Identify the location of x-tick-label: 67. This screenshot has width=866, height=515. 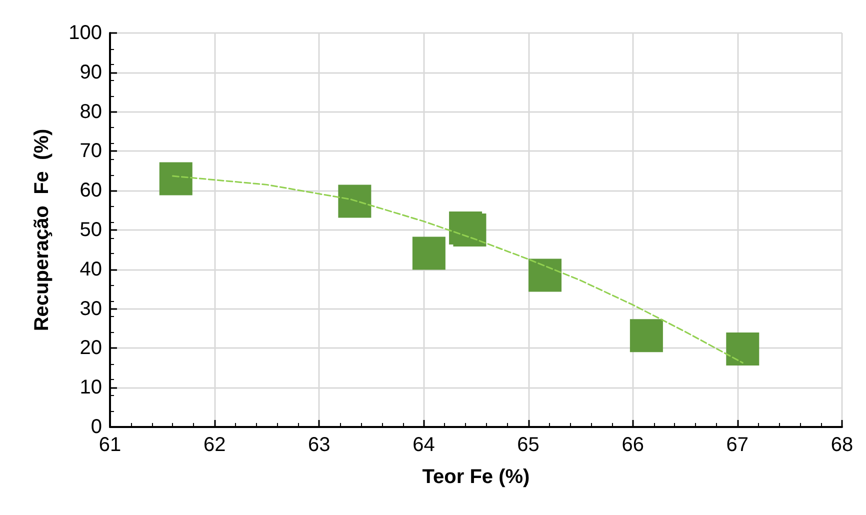
(737, 445).